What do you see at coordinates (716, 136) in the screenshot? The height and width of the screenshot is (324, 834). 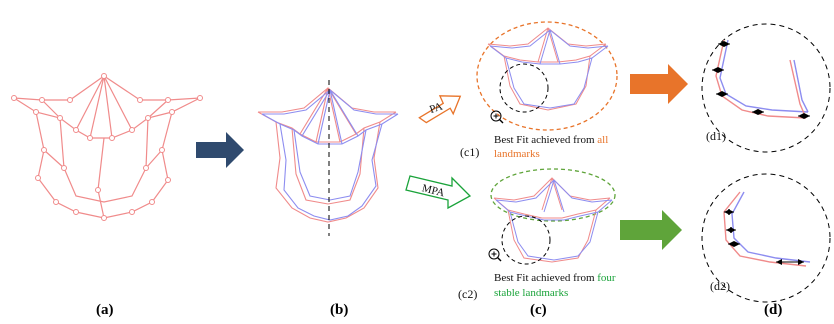 I see `d1-sublabel: (d1)` at bounding box center [716, 136].